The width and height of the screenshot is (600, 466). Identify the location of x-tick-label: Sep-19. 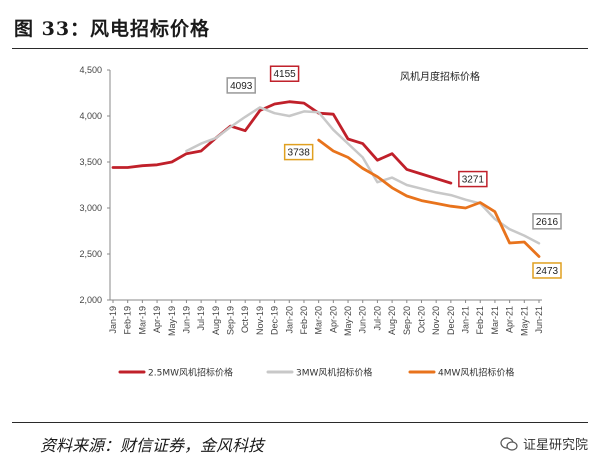
(231, 320).